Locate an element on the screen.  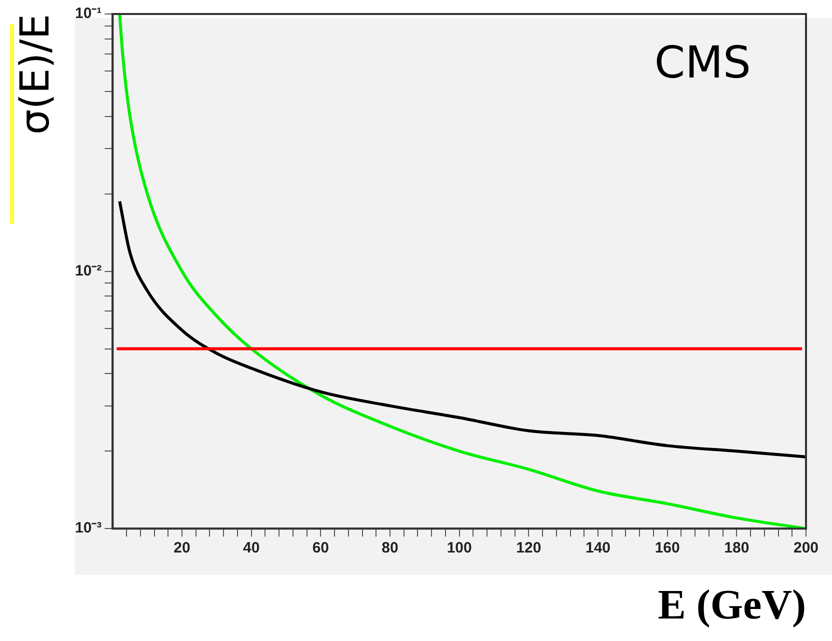
x-tick-label: 120 is located at coordinates (529, 548).